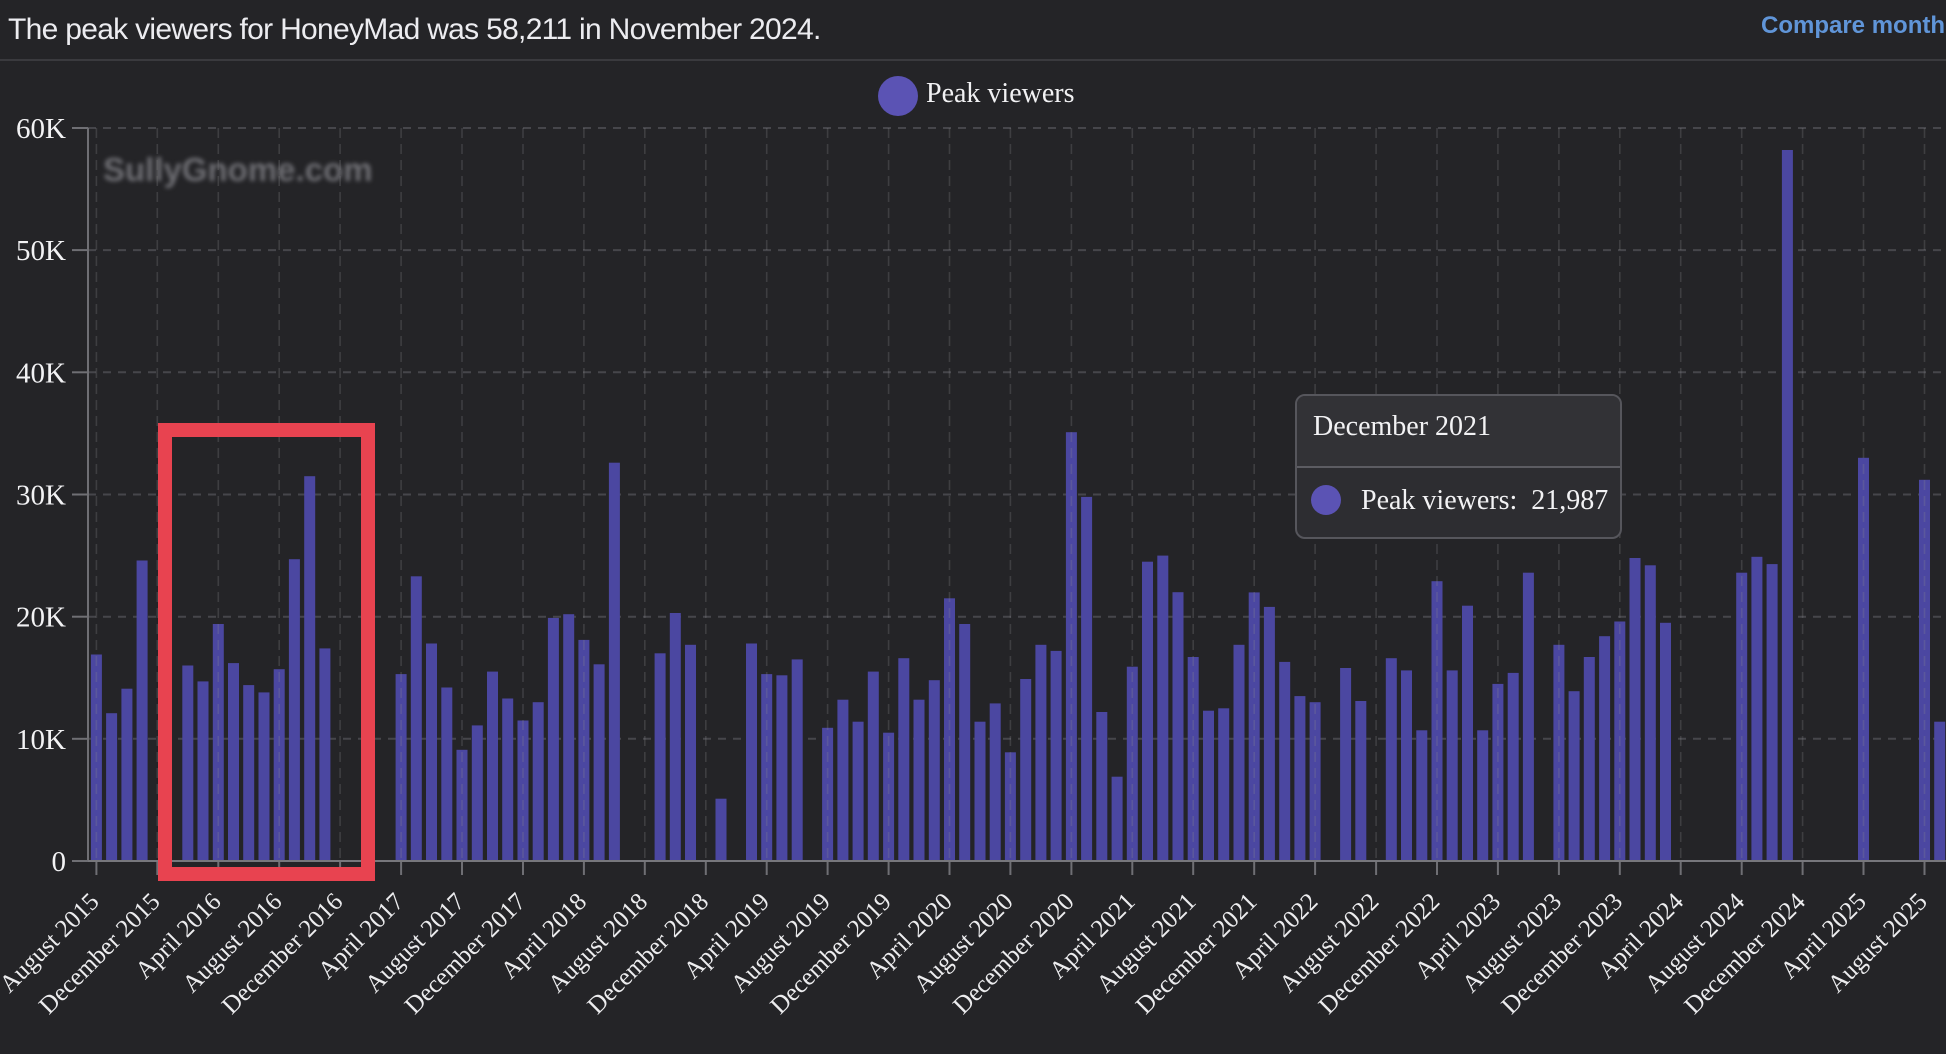 Image resolution: width=1946 pixels, height=1054 pixels. Describe the element at coordinates (41, 373) in the screenshot. I see `svg-text: 40K` at that location.